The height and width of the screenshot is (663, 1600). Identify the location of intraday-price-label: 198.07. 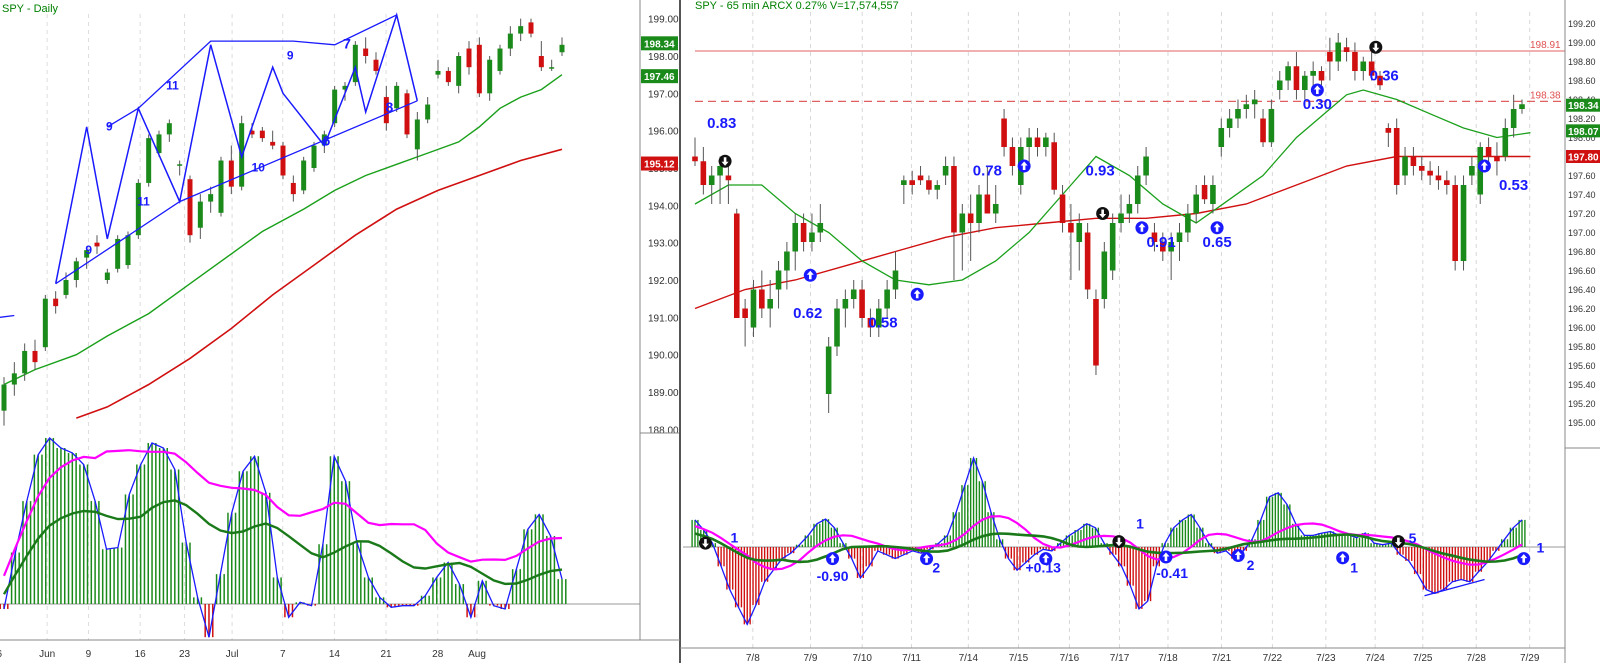
(1583, 132).